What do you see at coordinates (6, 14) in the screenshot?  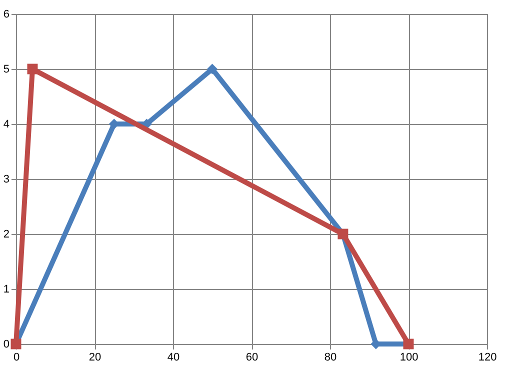 I see `y-tick-label: 6` at bounding box center [6, 14].